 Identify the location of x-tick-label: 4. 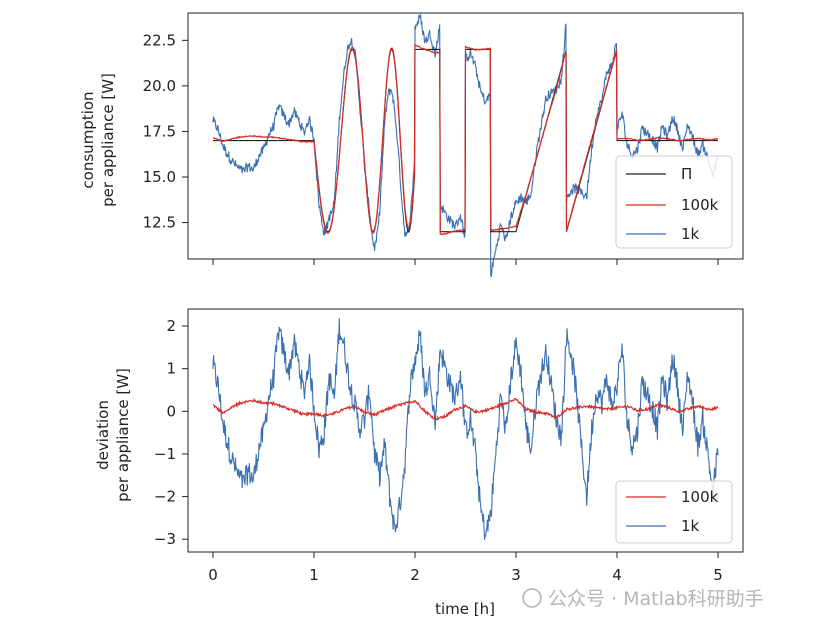
(617, 575).